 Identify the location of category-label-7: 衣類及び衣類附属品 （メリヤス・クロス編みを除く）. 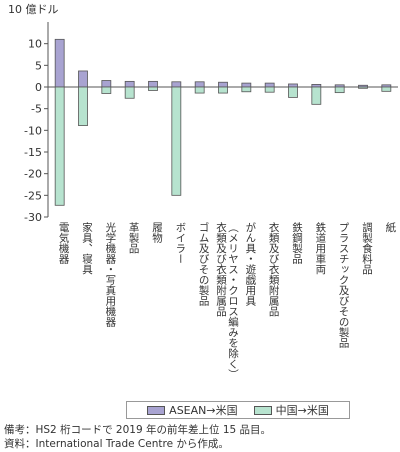
(227, 300).